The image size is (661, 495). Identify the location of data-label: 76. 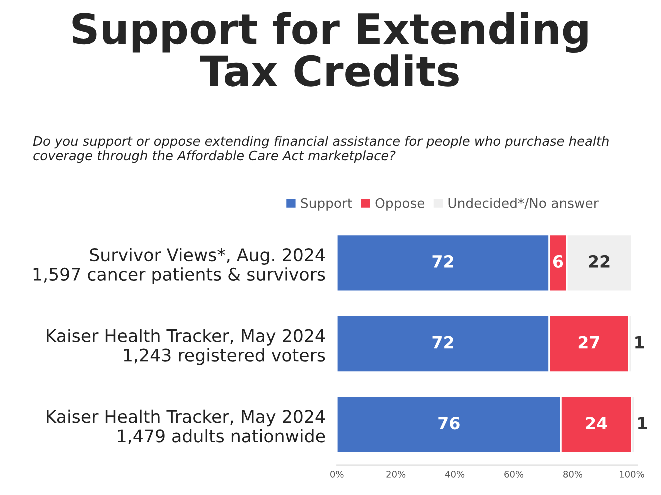
(449, 423).